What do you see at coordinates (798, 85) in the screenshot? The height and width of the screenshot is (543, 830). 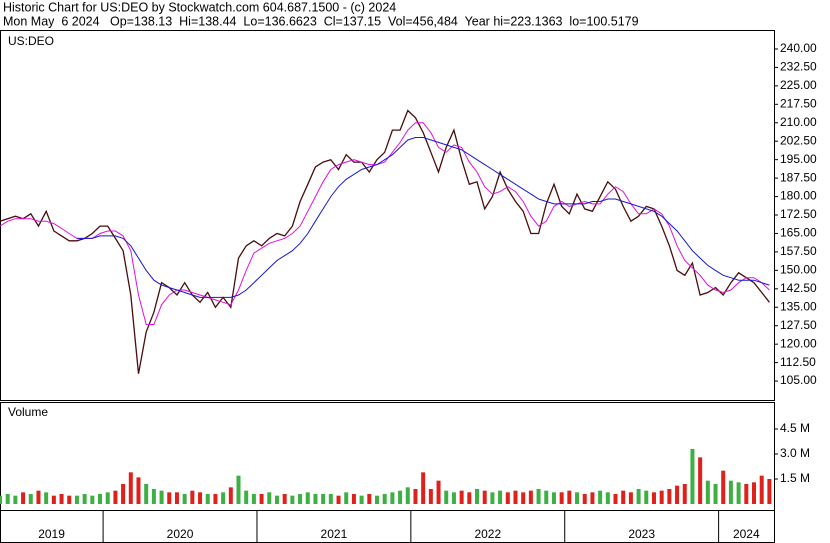 I see `y-tick-label: 225.00` at bounding box center [798, 85].